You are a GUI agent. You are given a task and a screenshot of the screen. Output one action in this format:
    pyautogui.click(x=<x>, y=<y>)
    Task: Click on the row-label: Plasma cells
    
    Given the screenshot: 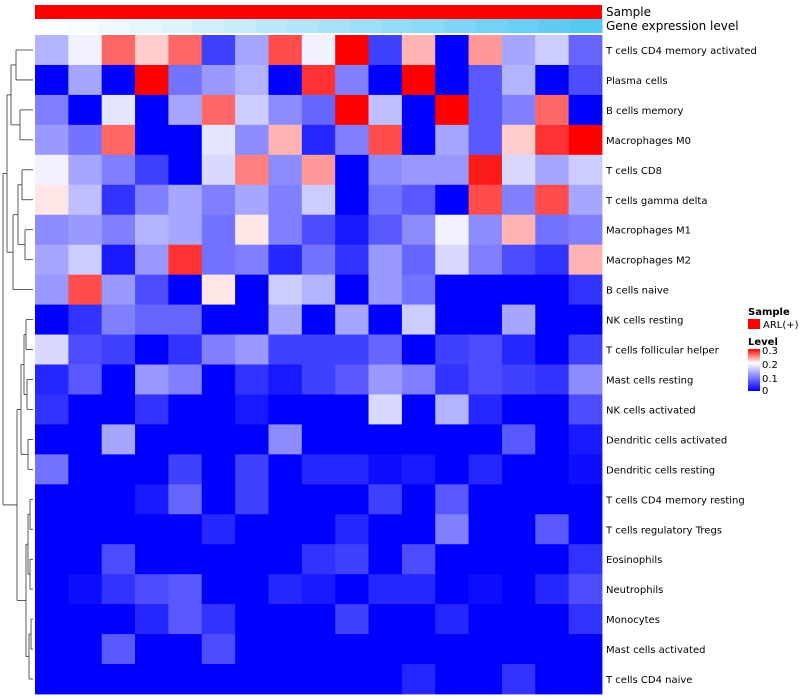 What is the action you would take?
    pyautogui.click(x=637, y=81)
    